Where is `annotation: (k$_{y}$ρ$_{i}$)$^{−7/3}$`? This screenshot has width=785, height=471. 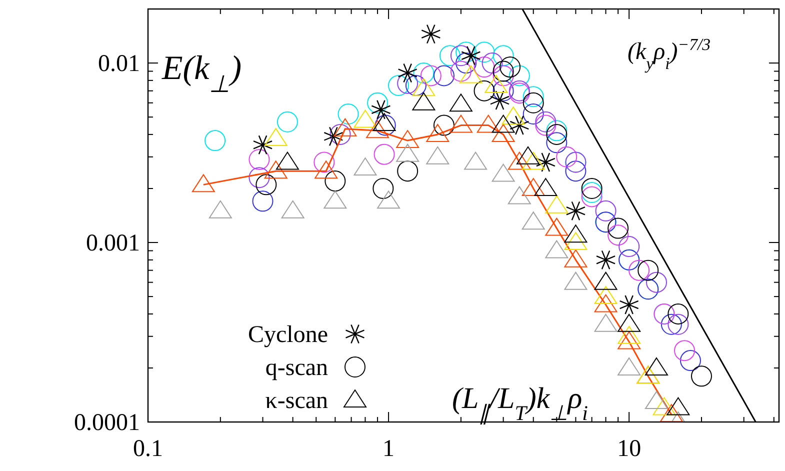 annotation: (k$_{y}$ρ$_{i}$)$^{−7/3}$ is located at coordinates (669, 53).